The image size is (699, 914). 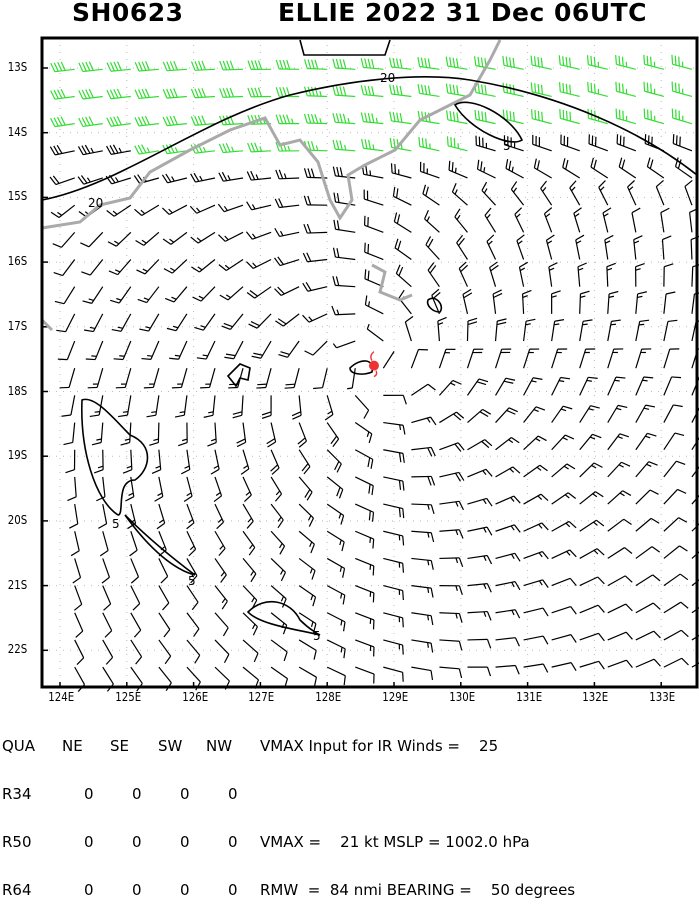 I want to click on col-header: NE, so click(x=86, y=746).